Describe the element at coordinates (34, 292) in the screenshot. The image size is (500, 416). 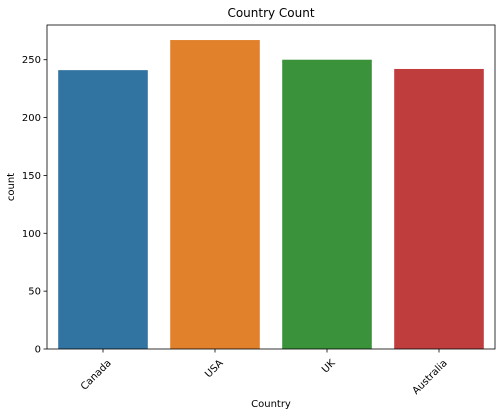
I see `y-tick-label: 50` at that location.